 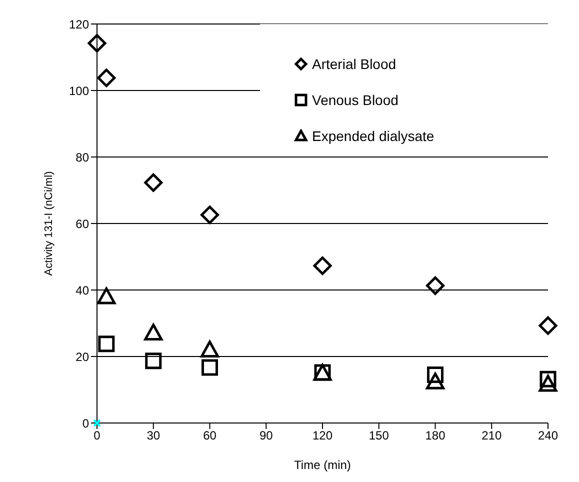 I want to click on y-tick-label: 120, so click(x=79, y=24).